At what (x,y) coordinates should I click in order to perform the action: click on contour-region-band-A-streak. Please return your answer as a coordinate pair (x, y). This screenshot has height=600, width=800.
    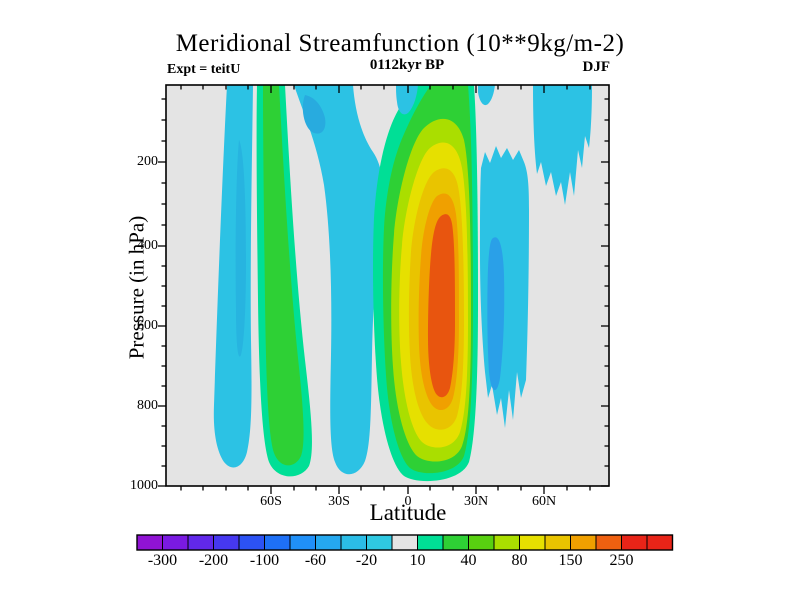
    Looking at the image, I should click on (240, 248).